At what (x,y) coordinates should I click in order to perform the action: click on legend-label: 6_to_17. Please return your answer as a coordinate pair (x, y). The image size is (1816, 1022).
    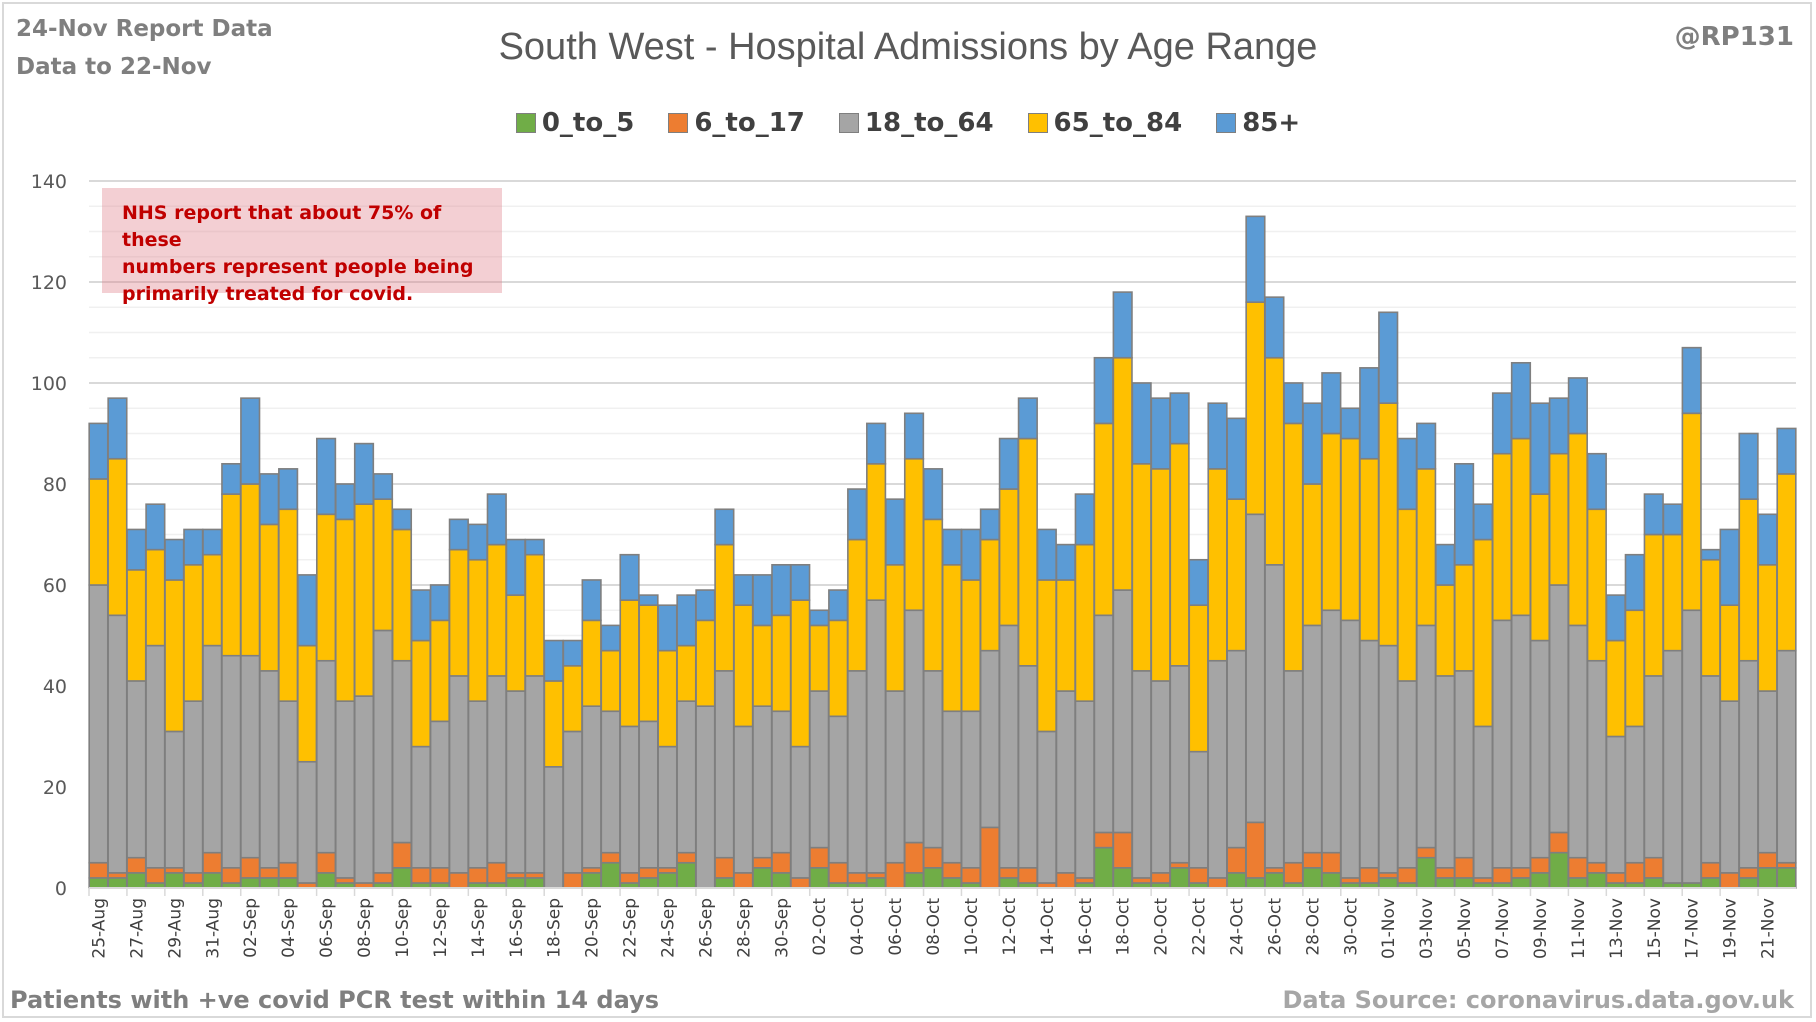
    Looking at the image, I should click on (749, 123).